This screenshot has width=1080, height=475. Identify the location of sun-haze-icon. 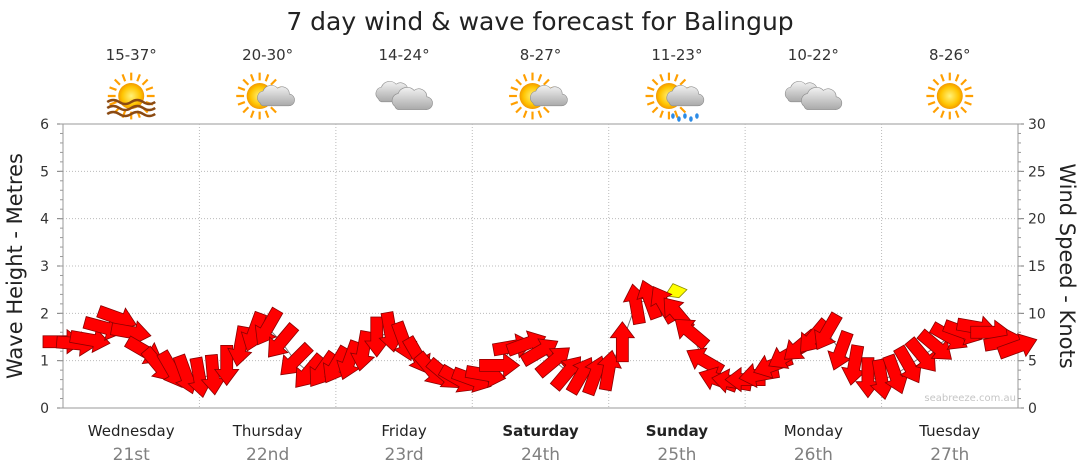
(131, 96).